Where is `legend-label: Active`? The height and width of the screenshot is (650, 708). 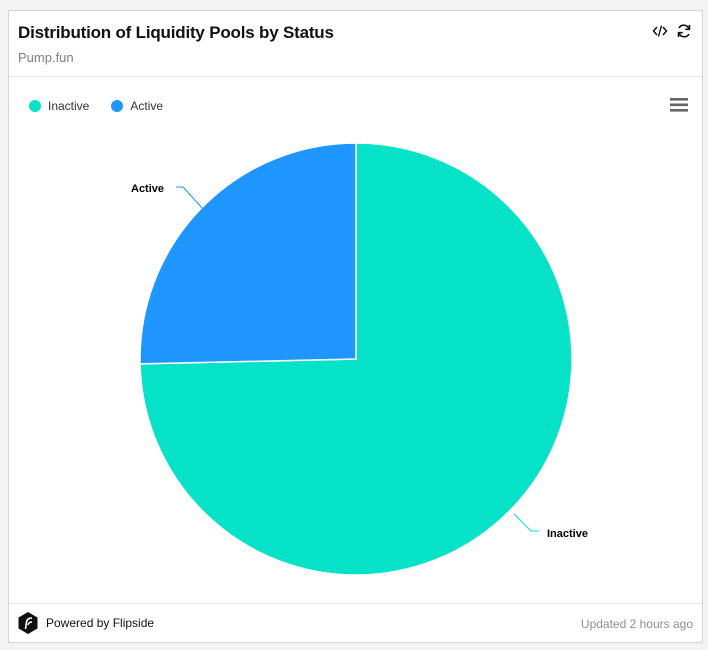
legend-label: Active is located at coordinates (147, 106).